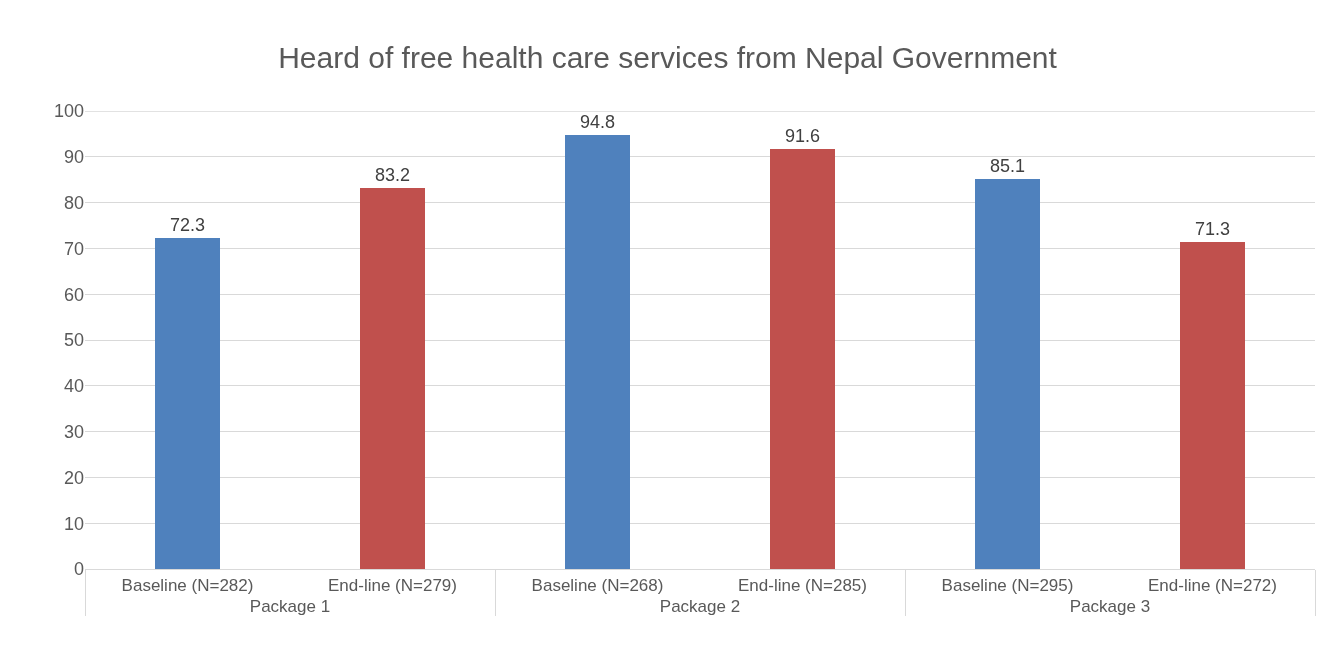  What do you see at coordinates (1212, 229) in the screenshot?
I see `data-label: 71.3` at bounding box center [1212, 229].